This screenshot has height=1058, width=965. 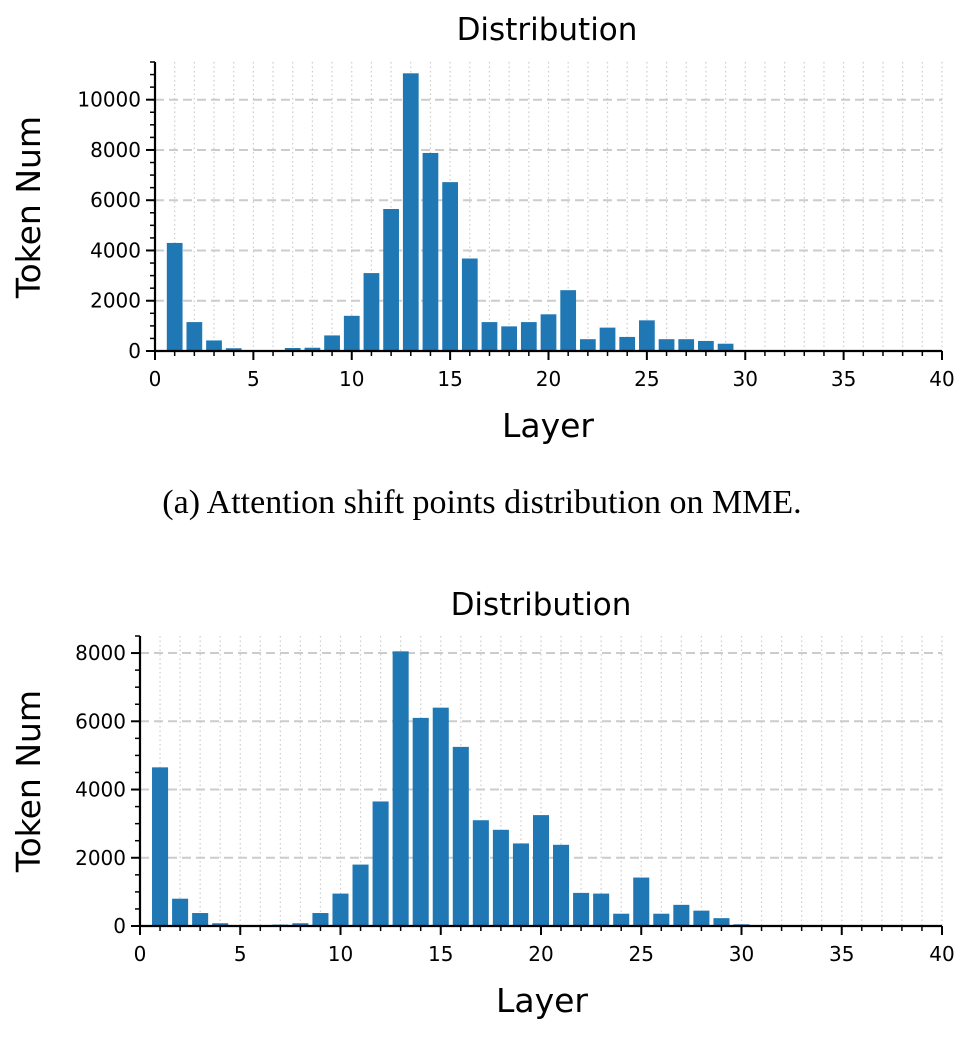 What do you see at coordinates (115, 150) in the screenshot?
I see `chart-a-ytick-label: 8000` at bounding box center [115, 150].